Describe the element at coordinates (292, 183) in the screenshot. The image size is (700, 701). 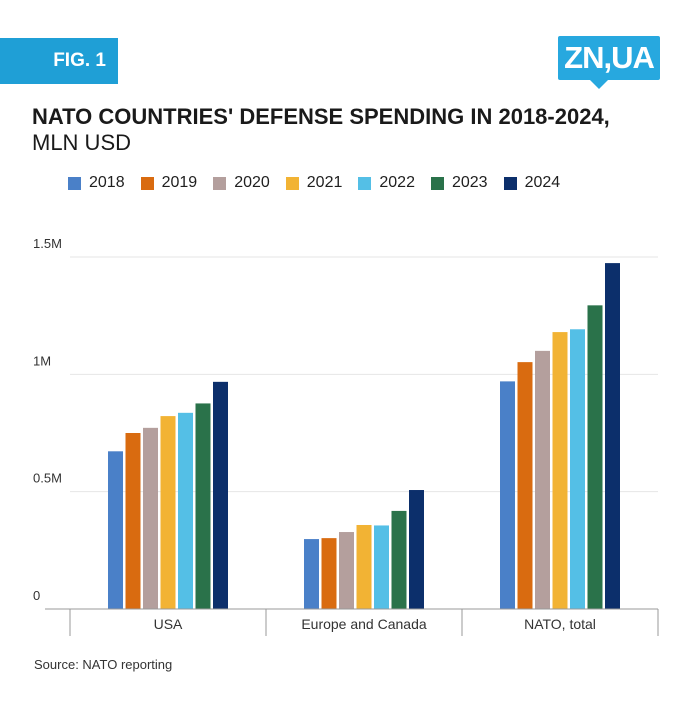
I see `legend-swatch-2021` at that location.